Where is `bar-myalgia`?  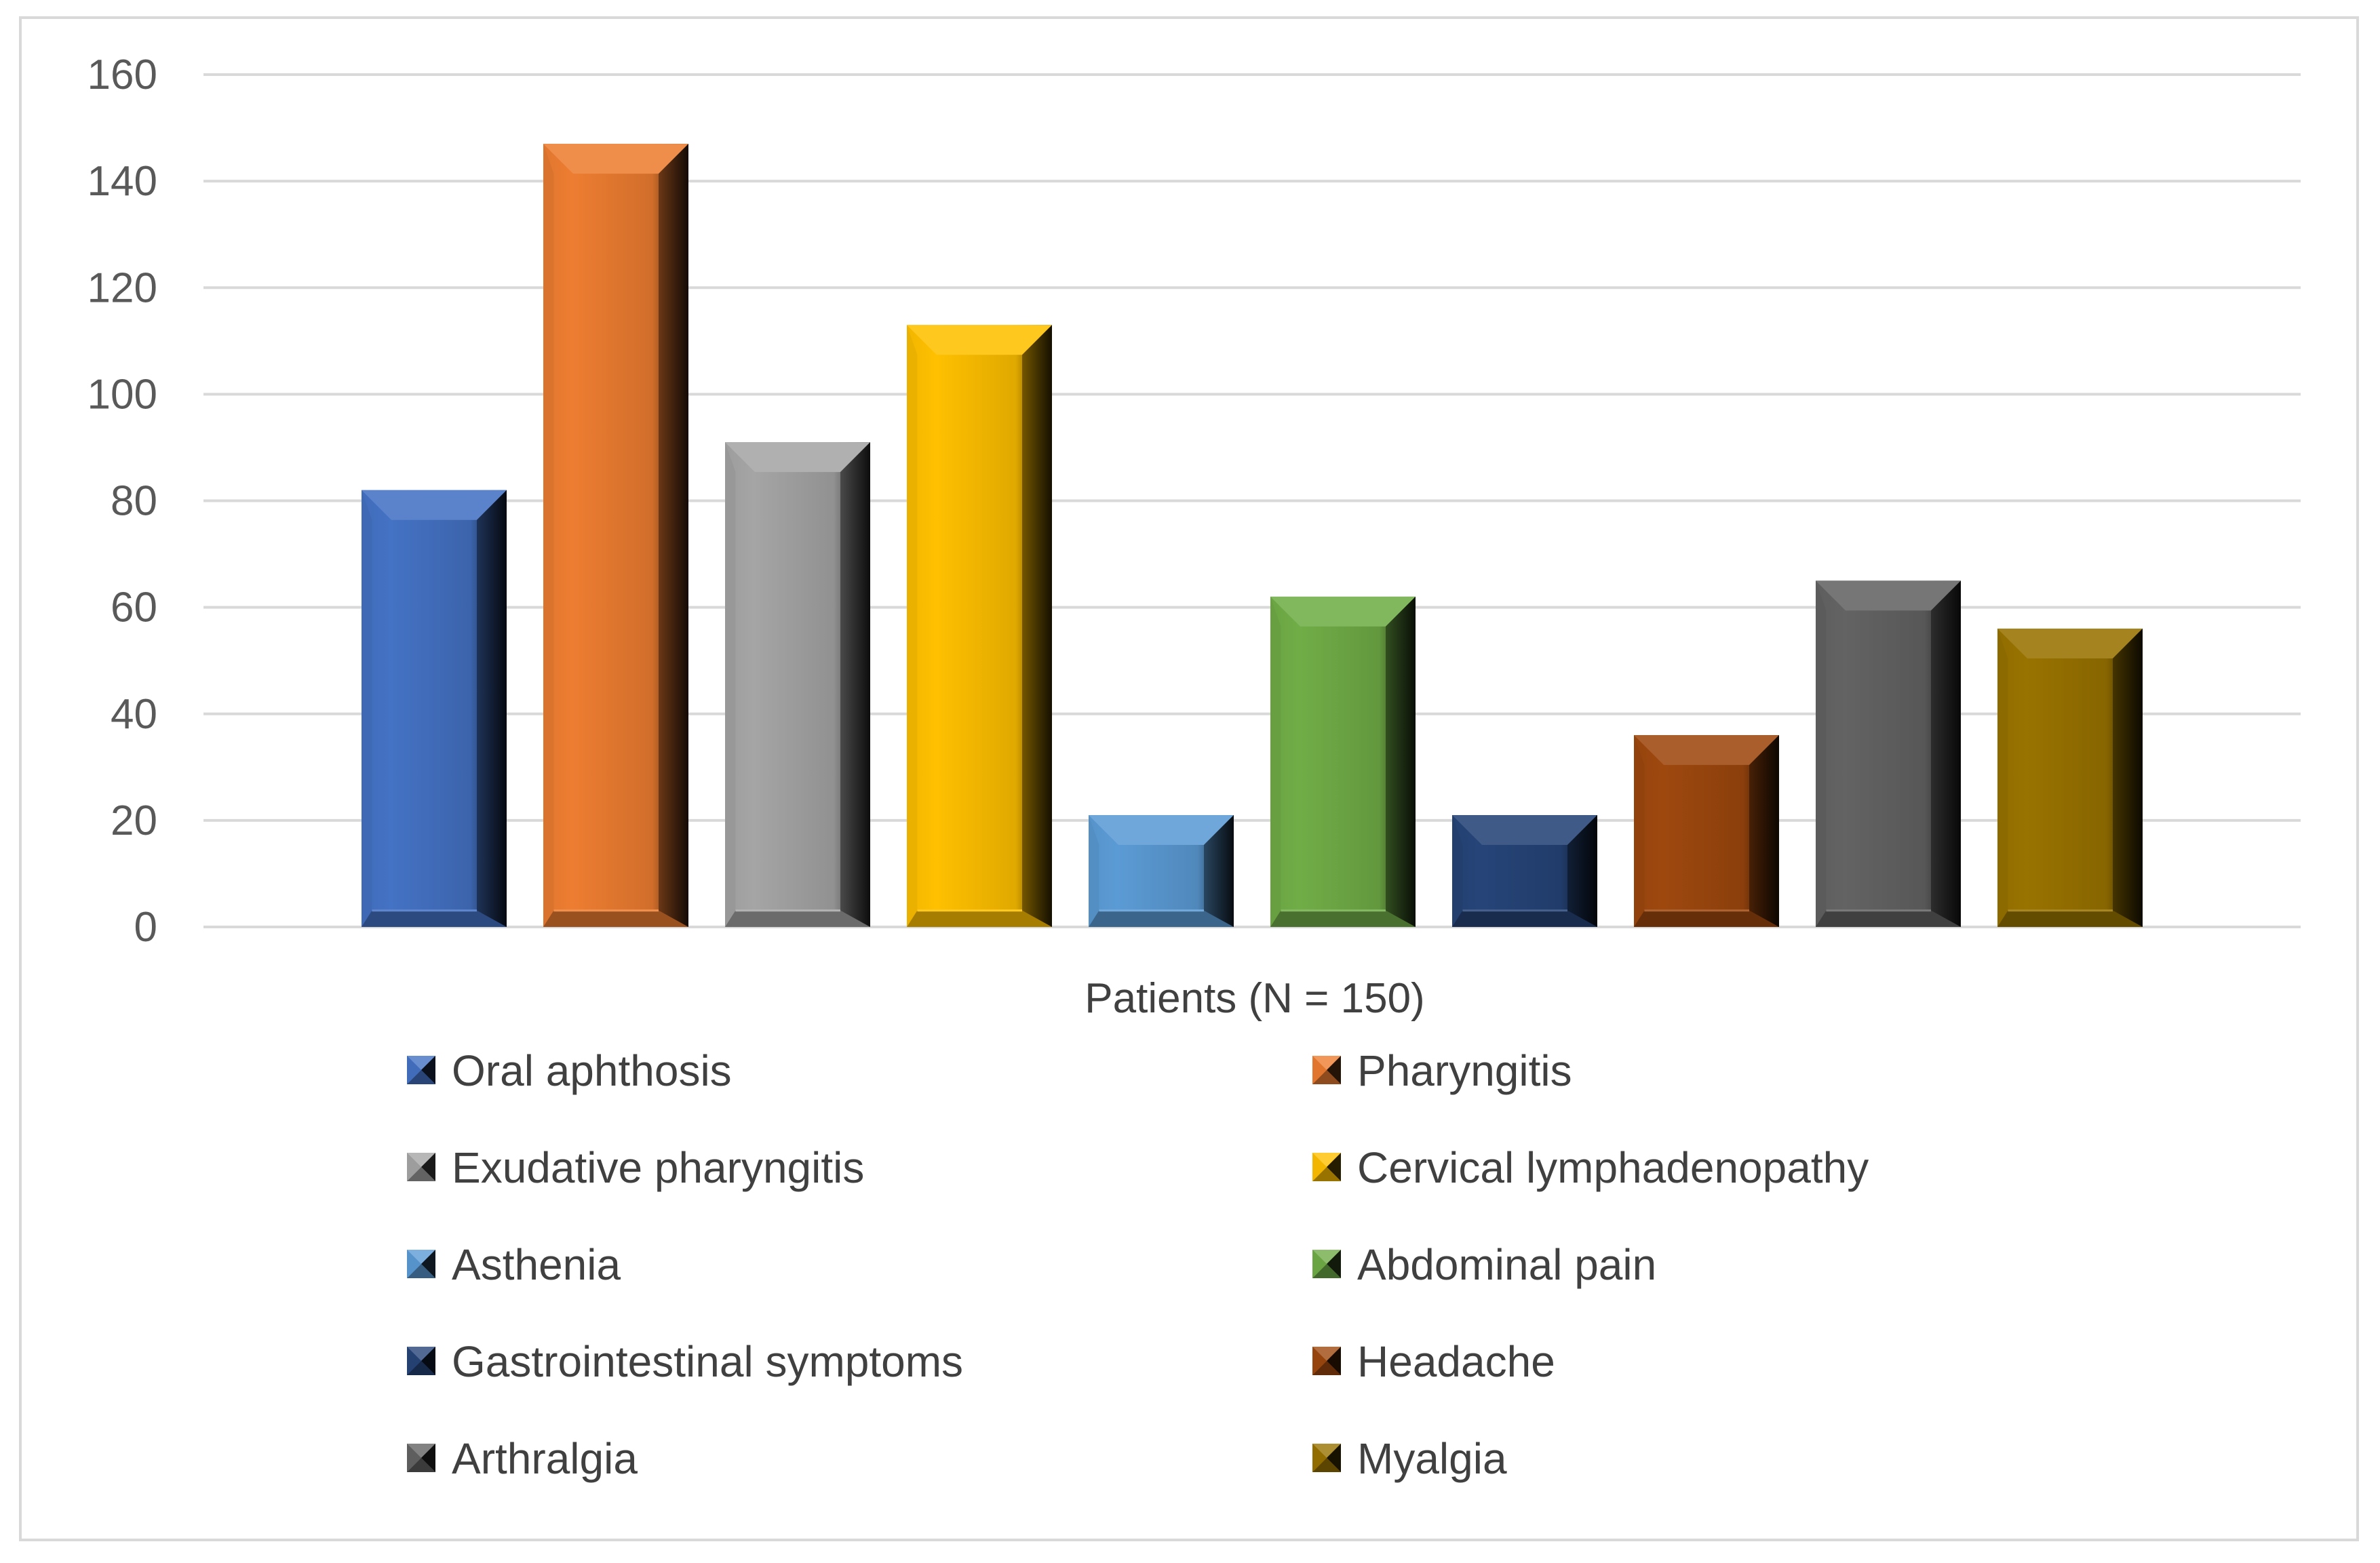 bar-myalgia is located at coordinates (2070, 778).